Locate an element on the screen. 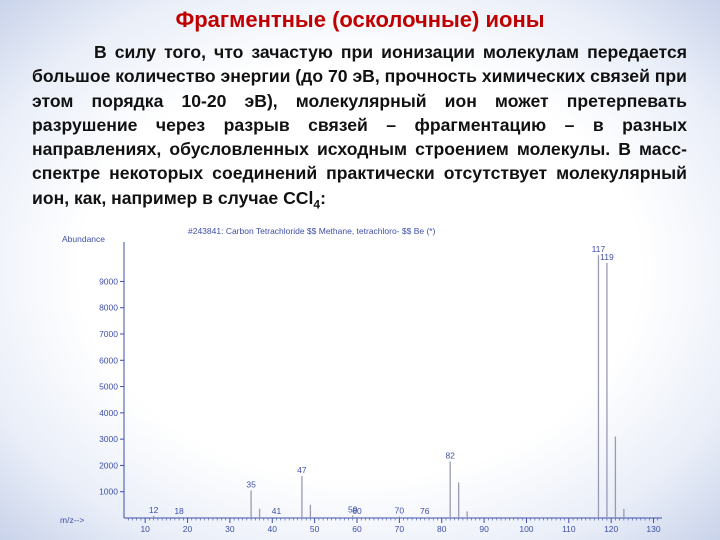 Image resolution: width=720 pixels, height=540 pixels. x-tick-label: 70 is located at coordinates (400, 529).